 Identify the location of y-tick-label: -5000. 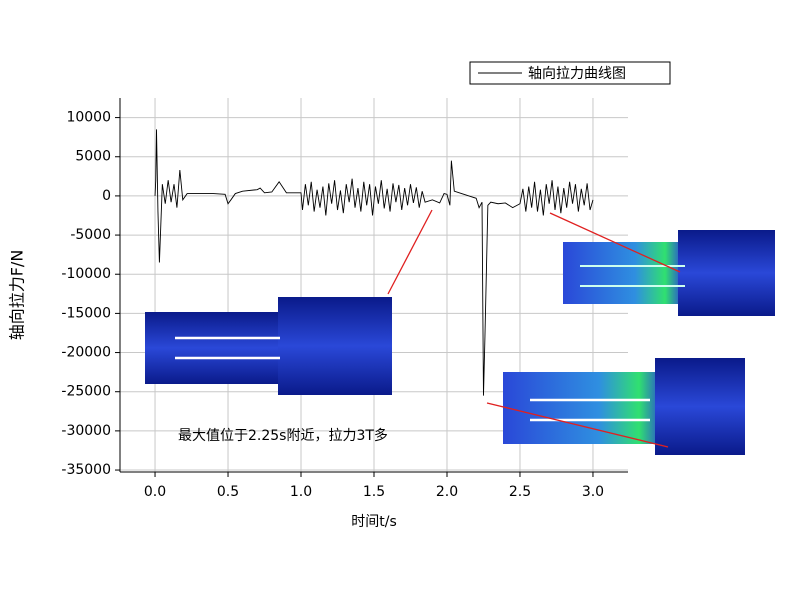
(90, 235).